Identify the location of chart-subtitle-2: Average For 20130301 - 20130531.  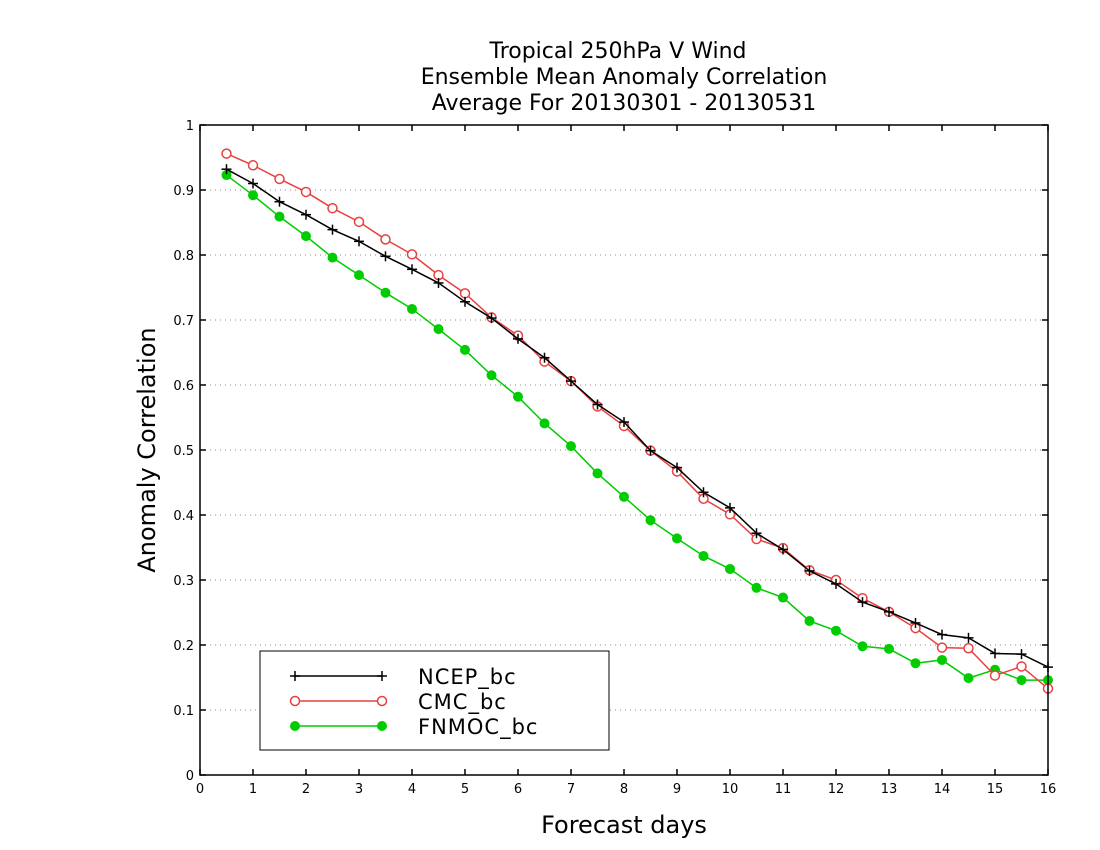
(624, 103).